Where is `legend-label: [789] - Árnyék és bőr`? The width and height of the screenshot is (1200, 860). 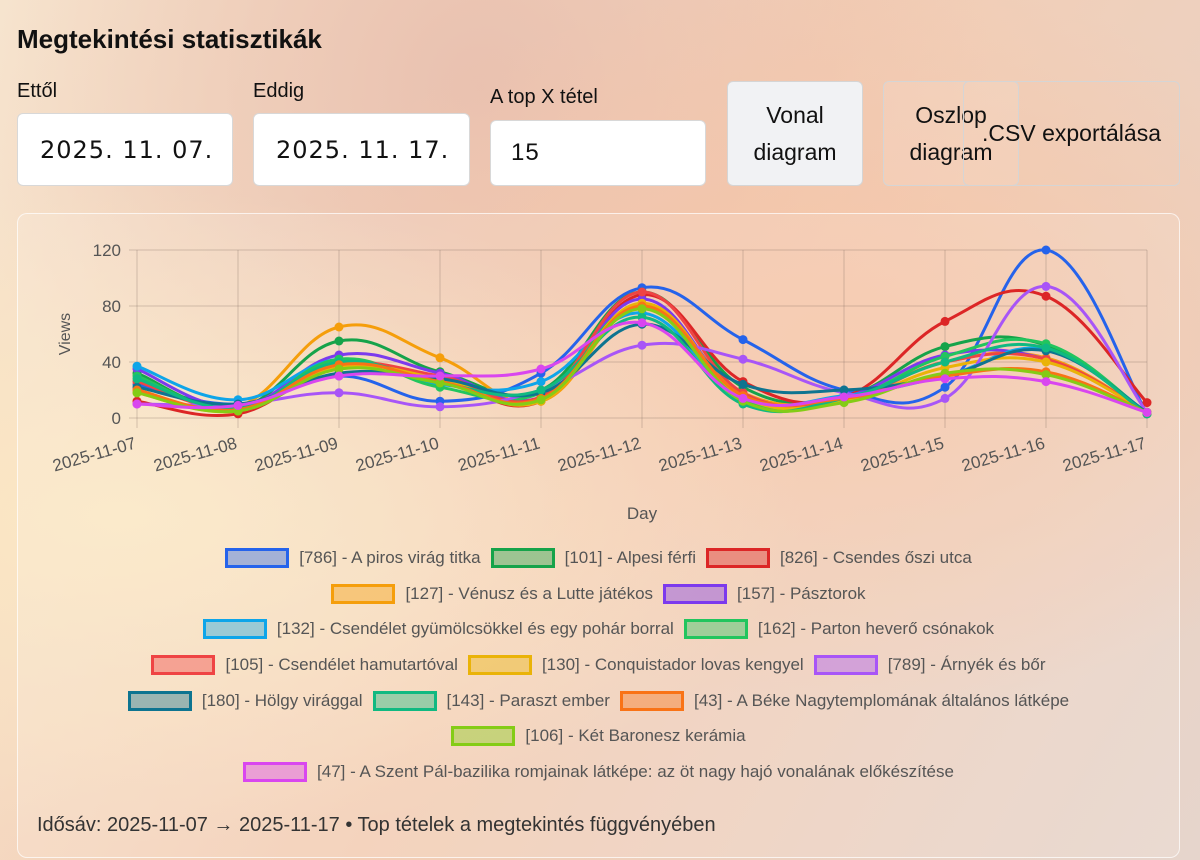 legend-label: [789] - Árnyék és bőr is located at coordinates (966, 664).